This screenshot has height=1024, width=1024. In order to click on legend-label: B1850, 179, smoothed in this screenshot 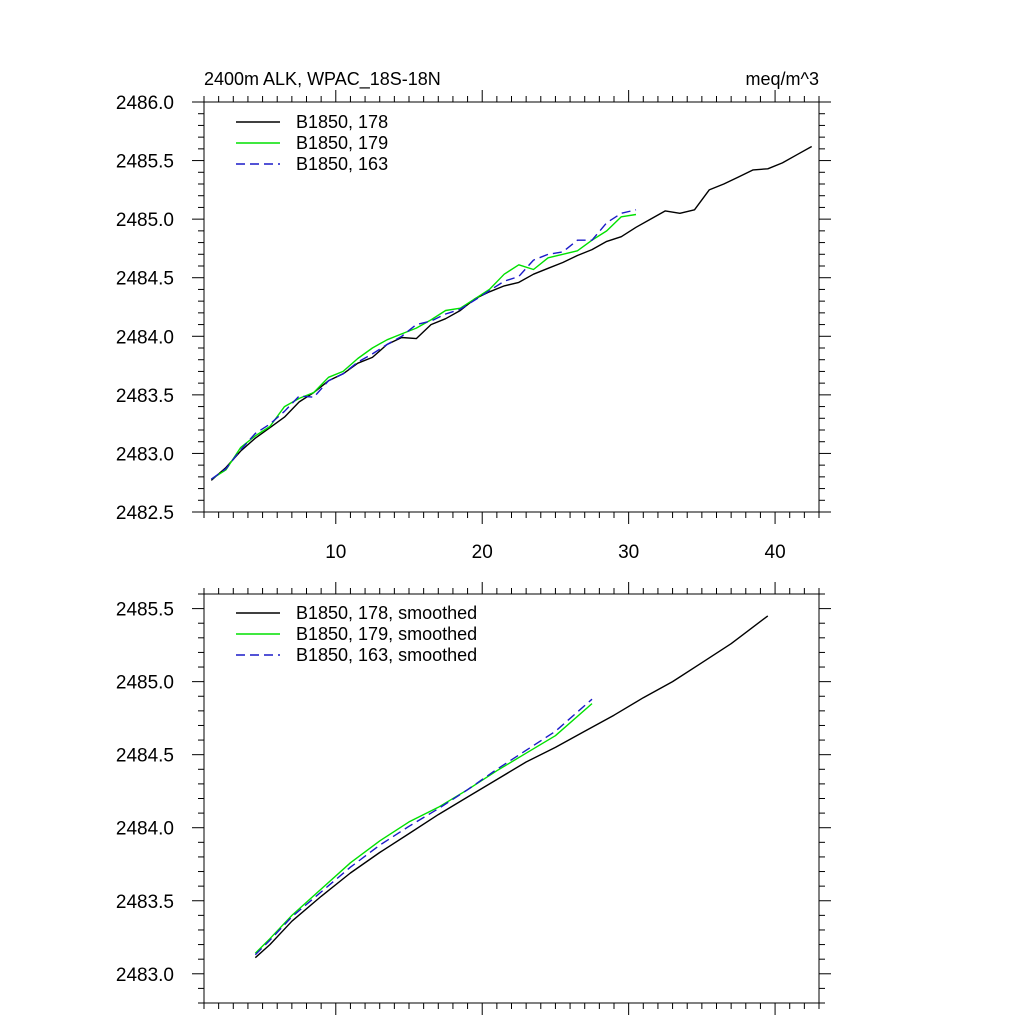, I will do `click(386, 634)`.